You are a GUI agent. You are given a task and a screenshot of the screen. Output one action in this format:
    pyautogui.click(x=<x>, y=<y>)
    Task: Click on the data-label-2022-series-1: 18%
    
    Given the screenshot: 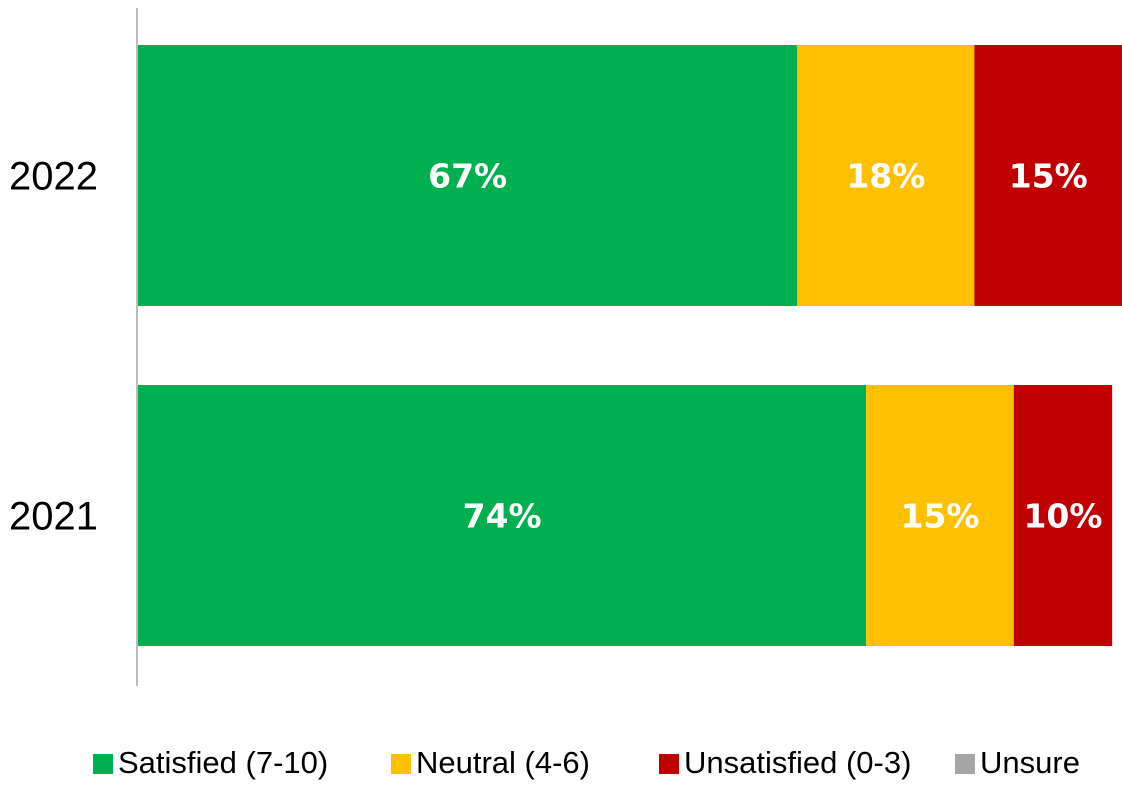 What is the action you would take?
    pyautogui.click(x=885, y=176)
    